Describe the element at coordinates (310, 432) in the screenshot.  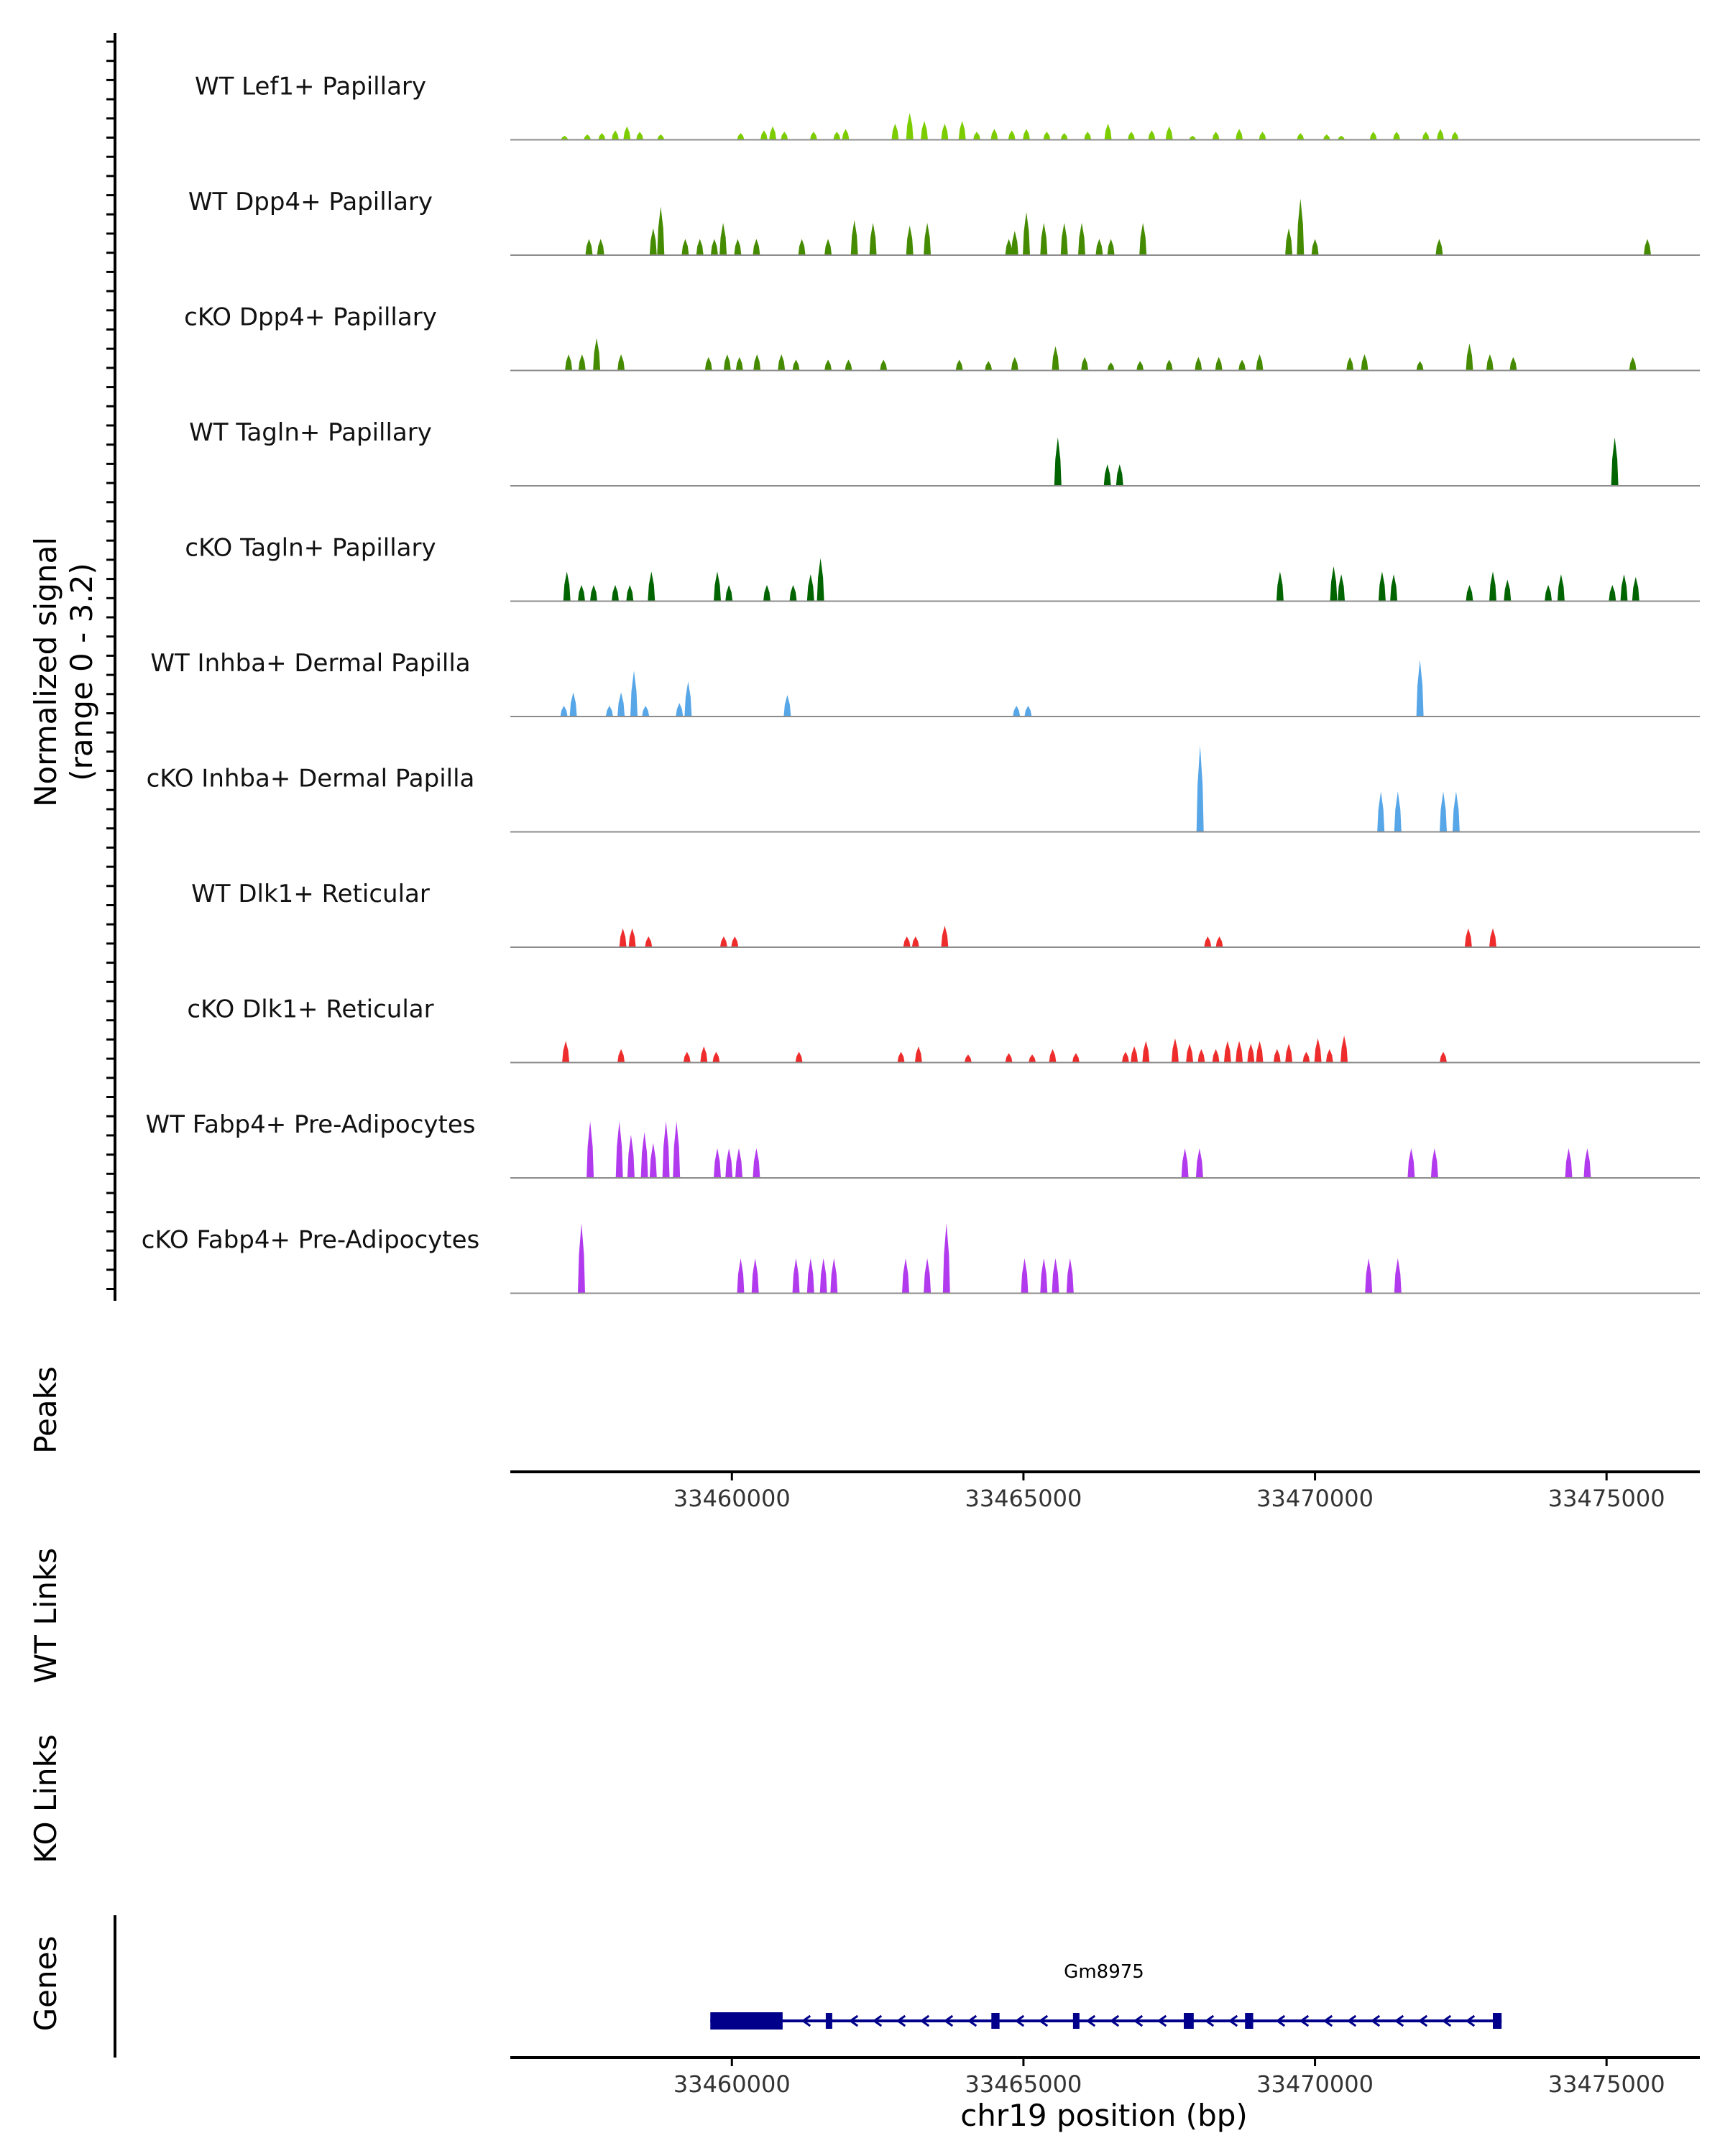
I see `track-label: WT Tagln+ Papillary` at that location.